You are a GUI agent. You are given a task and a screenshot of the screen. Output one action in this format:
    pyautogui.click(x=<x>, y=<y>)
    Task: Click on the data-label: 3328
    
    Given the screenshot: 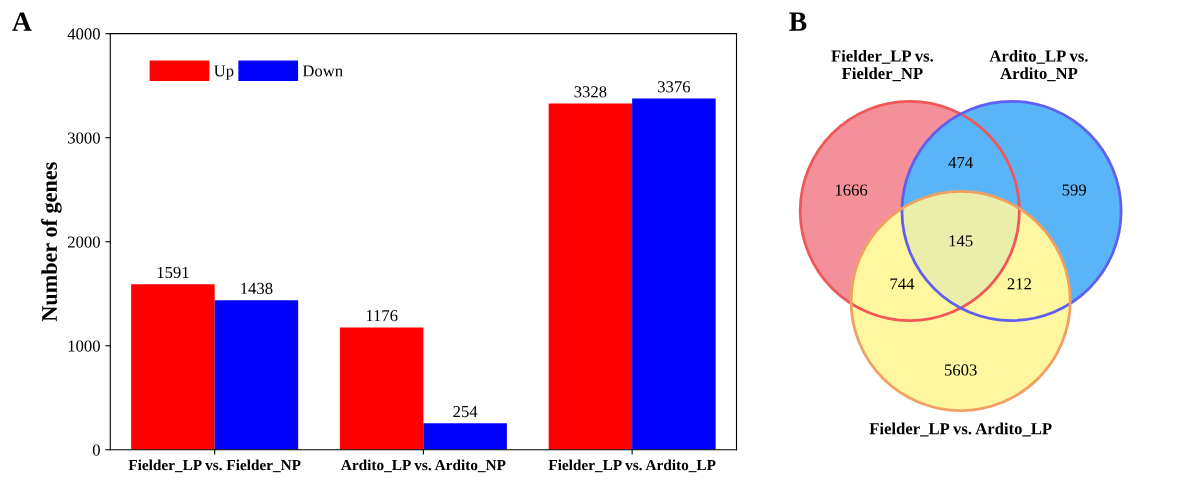 What is the action you would take?
    pyautogui.click(x=590, y=92)
    